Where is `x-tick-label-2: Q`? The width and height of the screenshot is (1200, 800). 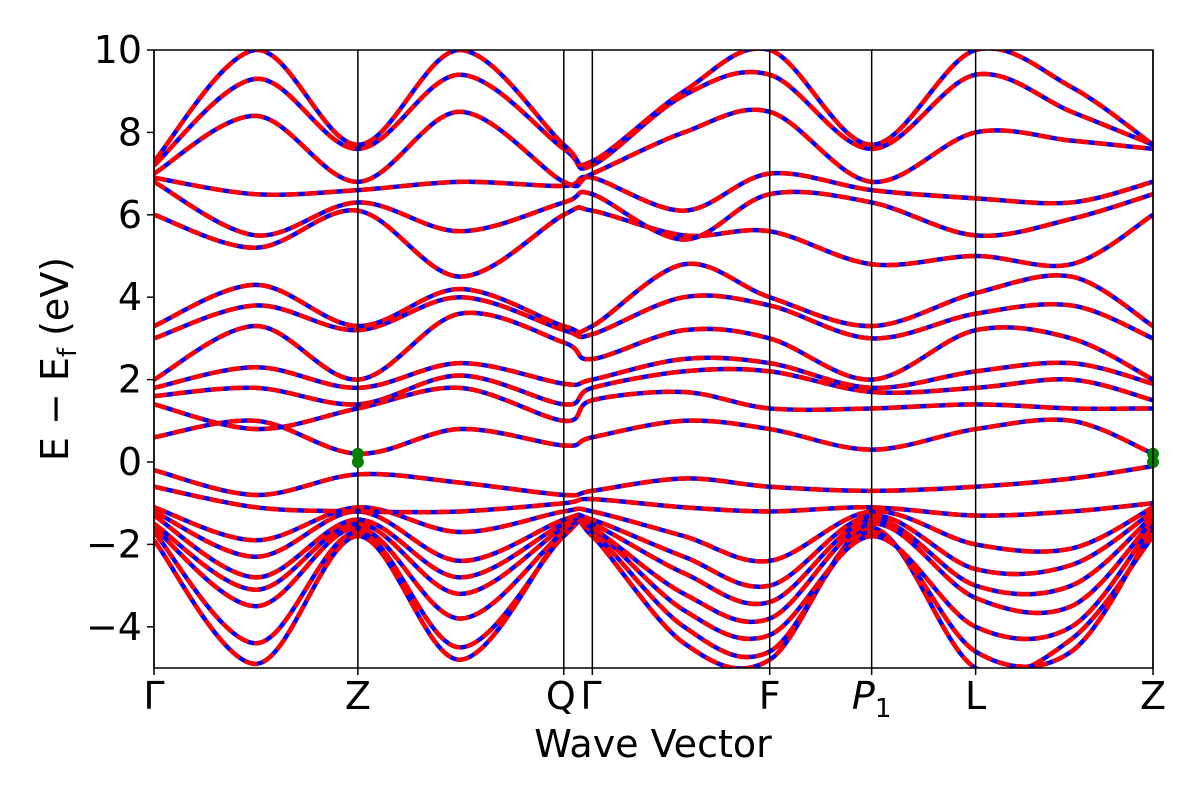
x-tick-label-2: Q is located at coordinates (561, 696).